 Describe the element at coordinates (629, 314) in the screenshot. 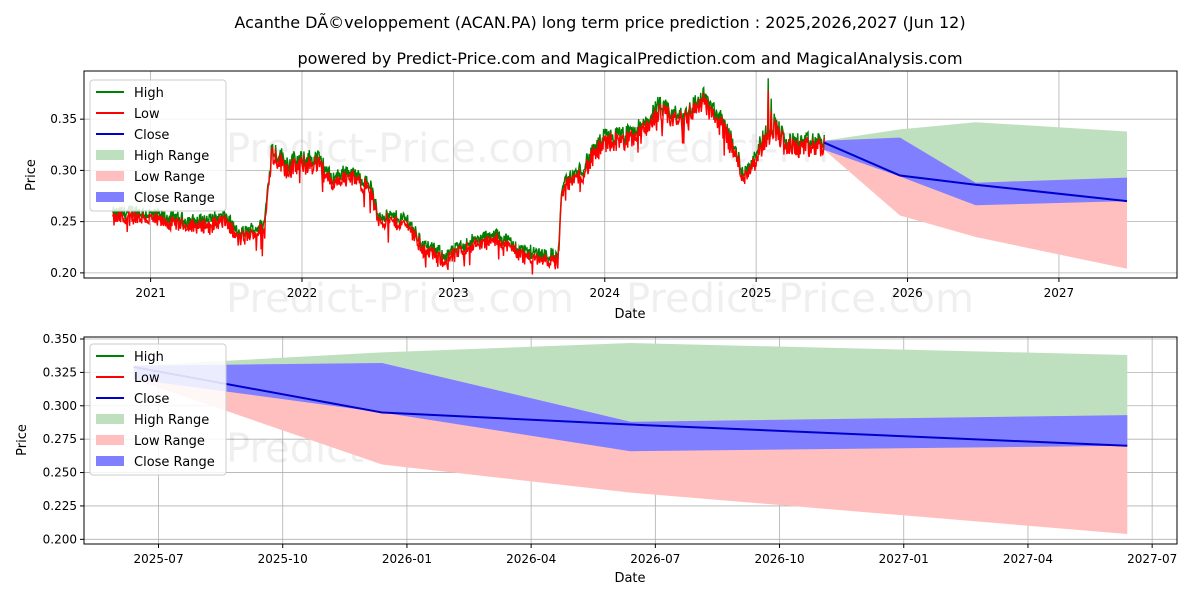

I see `history-x-axis-label: Date` at that location.